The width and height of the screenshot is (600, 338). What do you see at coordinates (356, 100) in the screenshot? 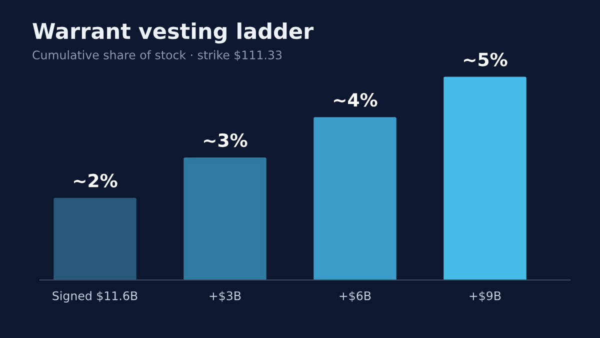
I see `data-label: ~4%` at bounding box center [356, 100].